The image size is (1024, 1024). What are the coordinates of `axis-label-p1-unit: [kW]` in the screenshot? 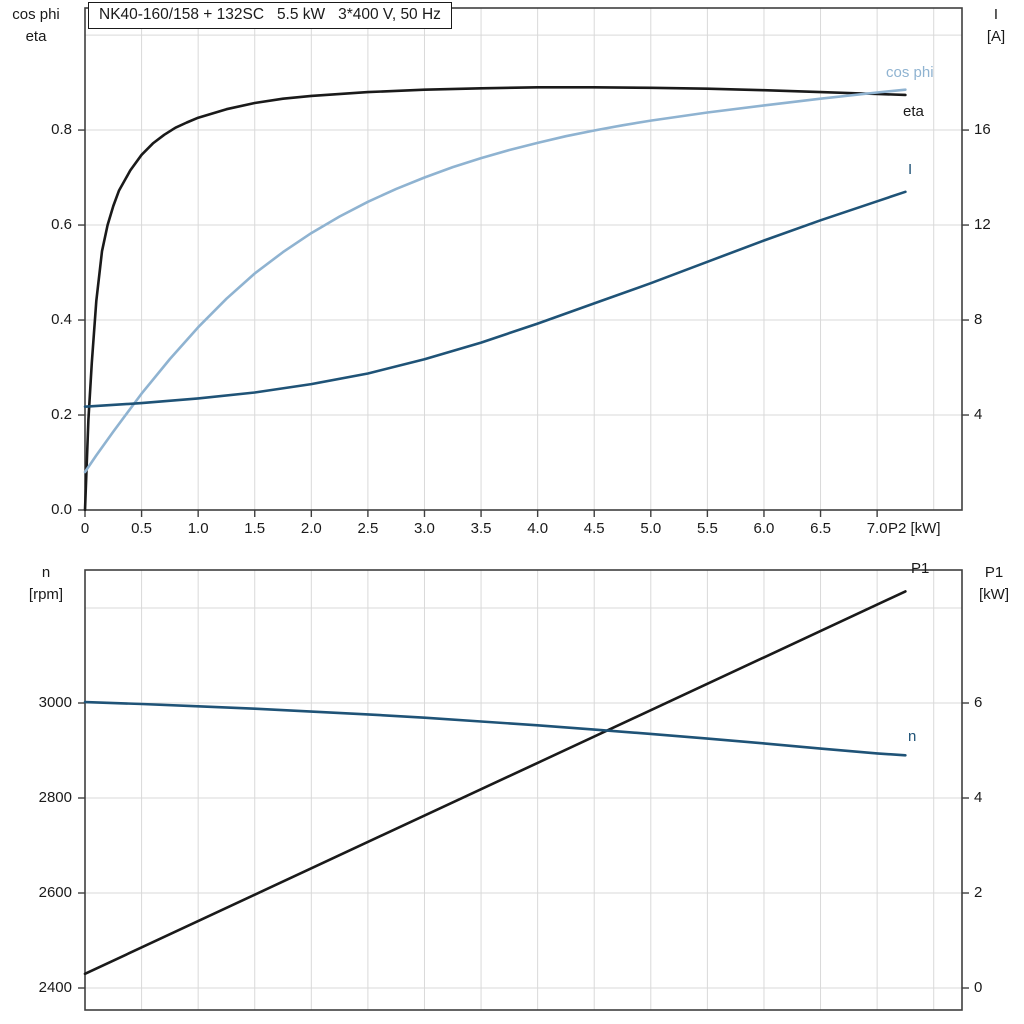 It's located at (994, 594).